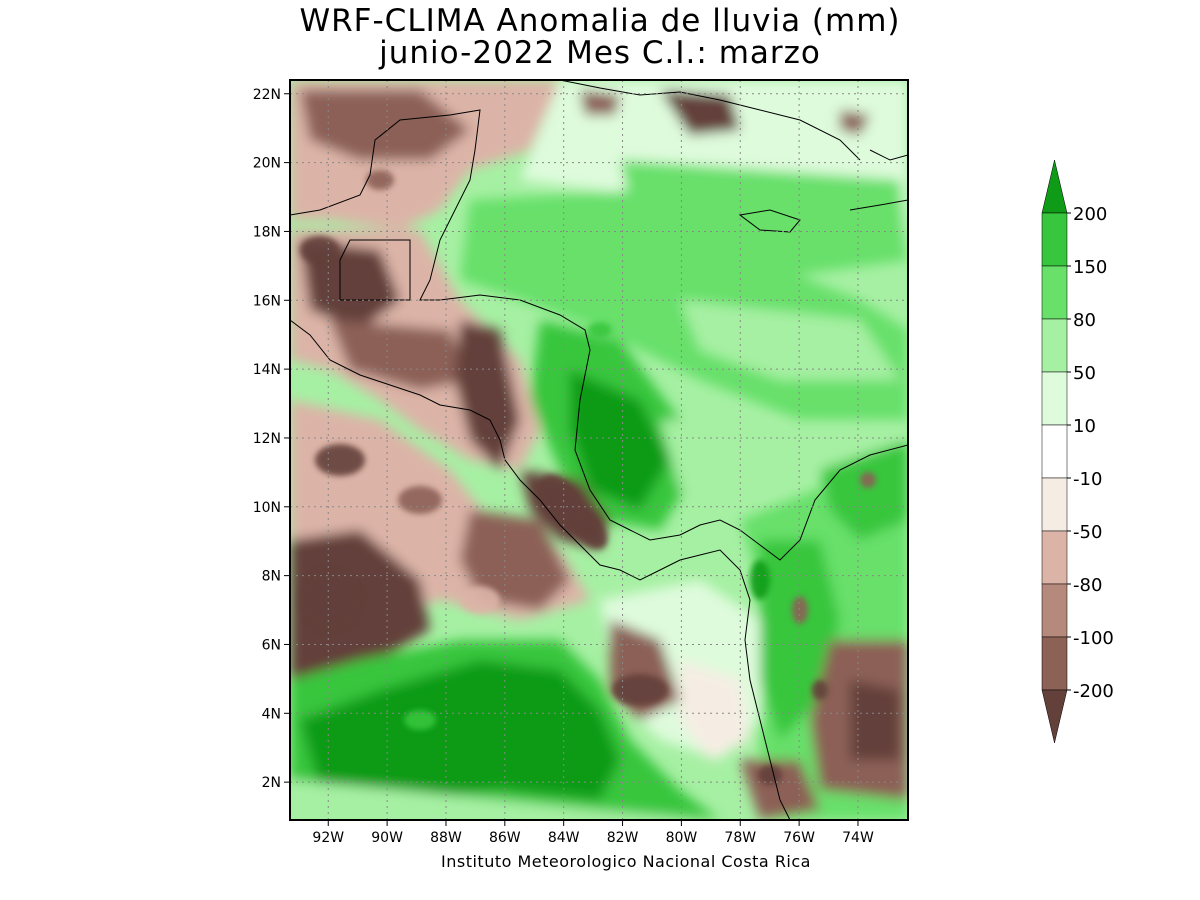 The height and width of the screenshot is (900, 1200). Describe the element at coordinates (600, 53) in the screenshot. I see `map-subtitle: junio-2022 Mes C.I.: marzo` at that location.